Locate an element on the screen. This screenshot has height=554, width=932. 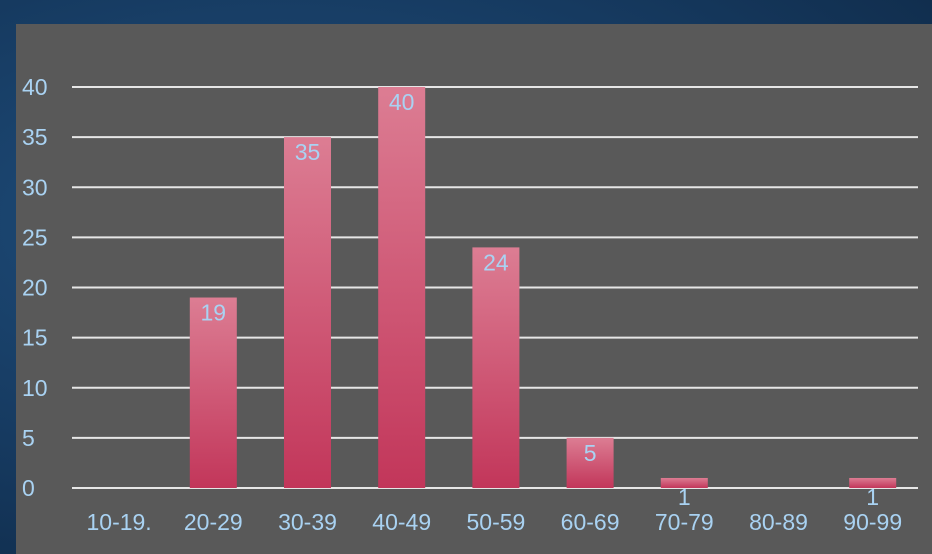
x-category-label: 50-59 is located at coordinates (495, 522).